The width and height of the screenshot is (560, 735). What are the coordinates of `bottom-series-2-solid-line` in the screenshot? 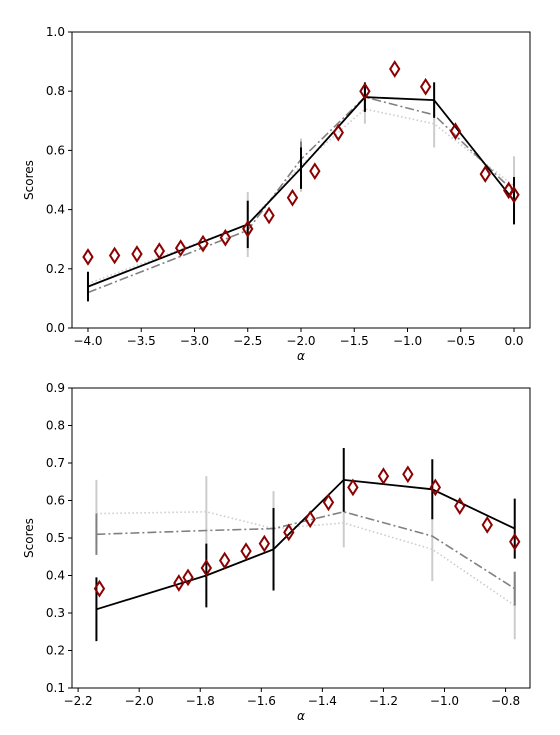 It's located at (306, 544).